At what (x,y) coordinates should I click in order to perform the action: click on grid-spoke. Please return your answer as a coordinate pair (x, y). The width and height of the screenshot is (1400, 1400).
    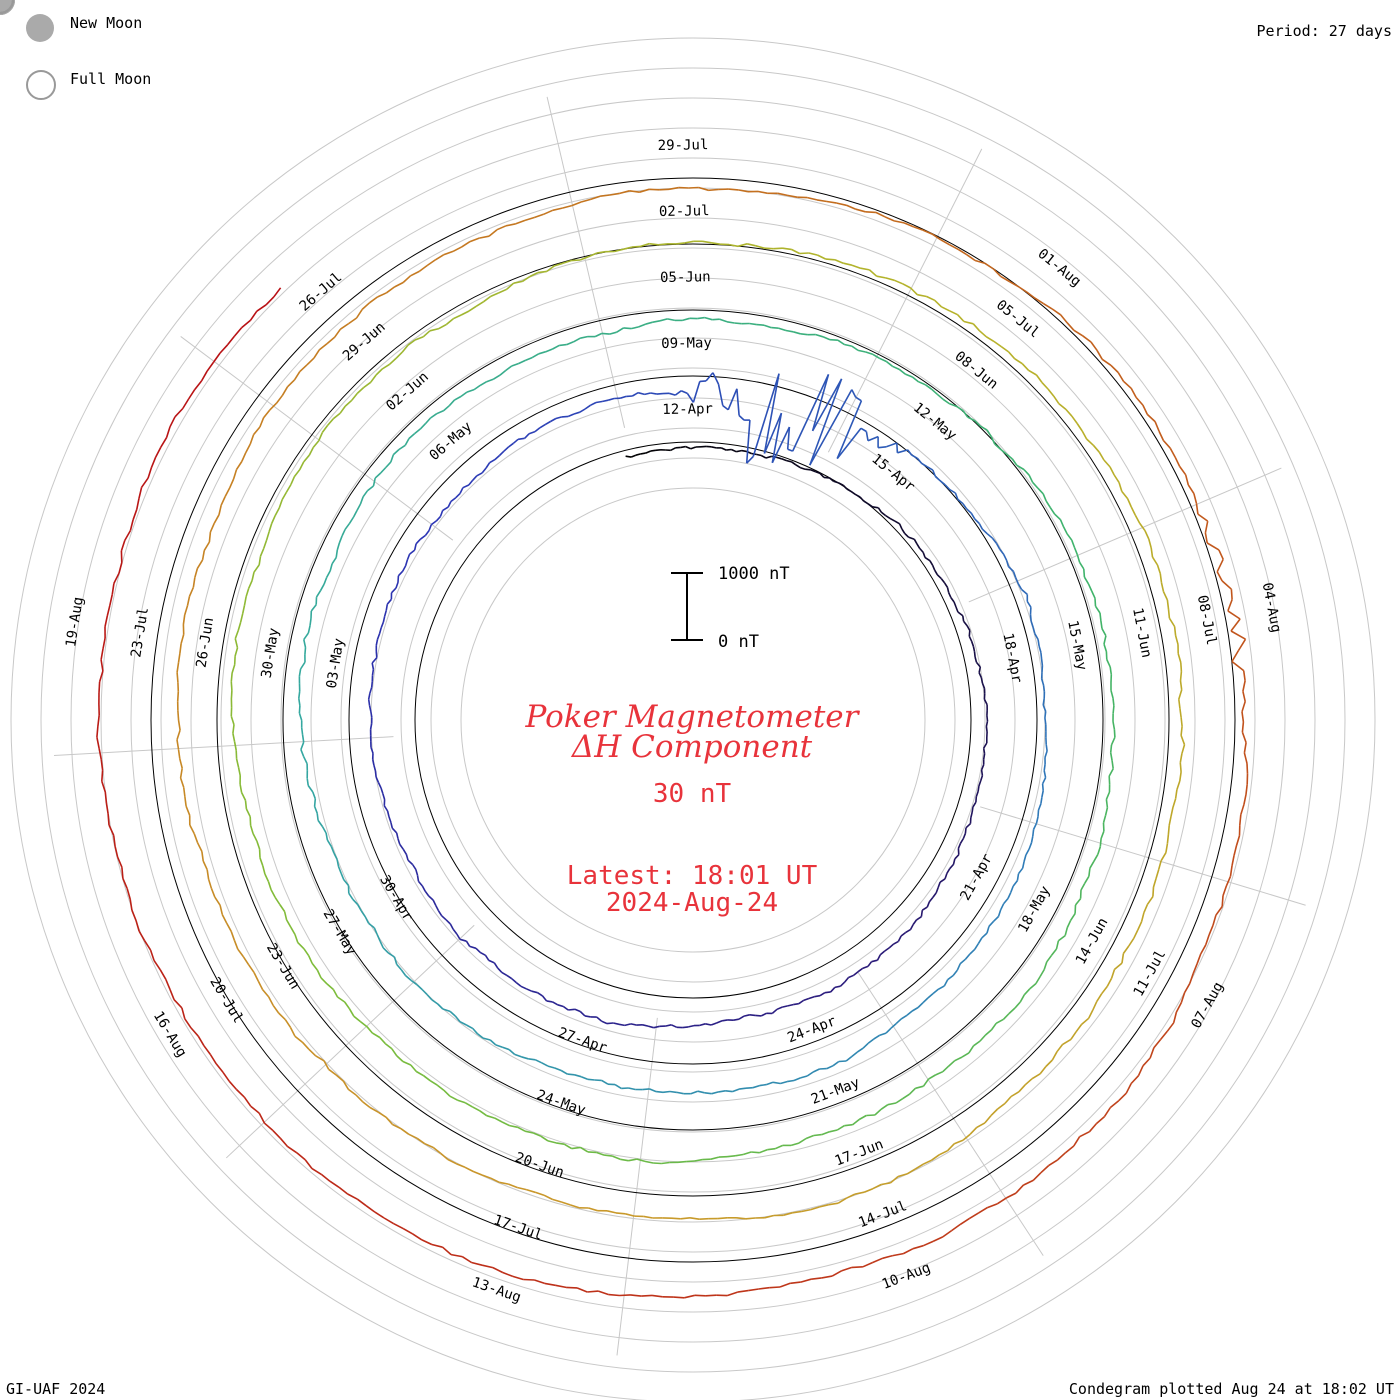
    Looking at the image, I should click on (350, 1041).